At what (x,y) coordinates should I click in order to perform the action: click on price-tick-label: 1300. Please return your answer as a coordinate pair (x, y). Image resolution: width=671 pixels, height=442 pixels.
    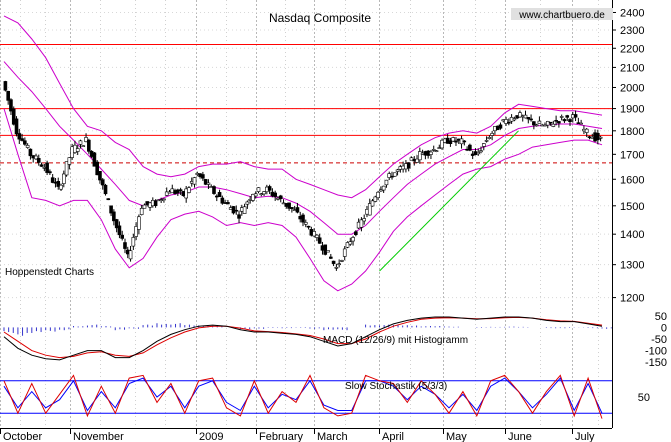
    Looking at the image, I should click on (632, 266).